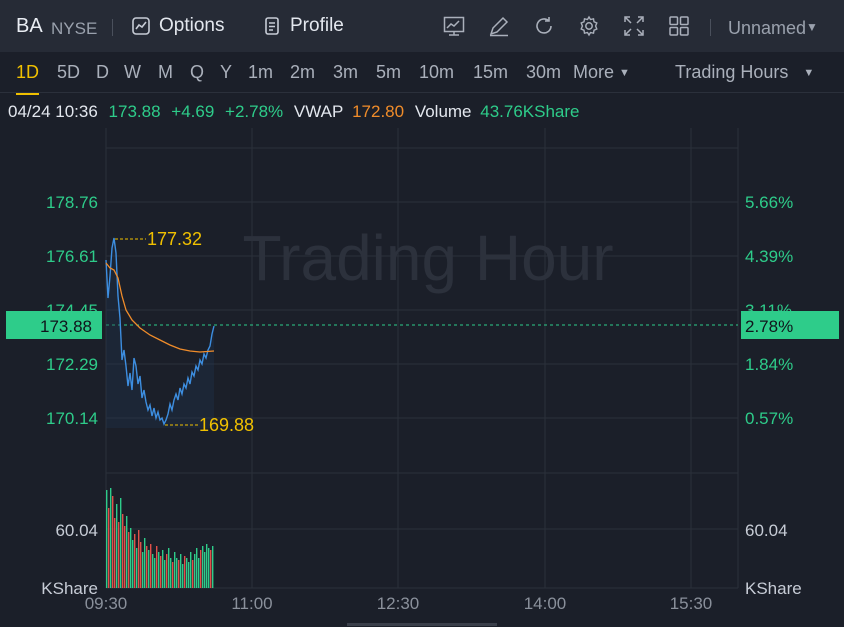 The height and width of the screenshot is (627, 844). I want to click on period-1d: 1D, so click(28, 78).